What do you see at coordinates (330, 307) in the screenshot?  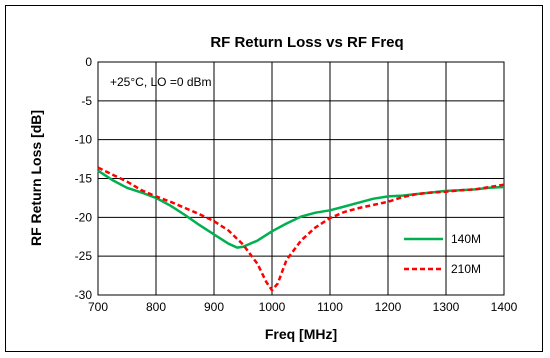 I see `x-tick-label: 1100` at bounding box center [330, 307].